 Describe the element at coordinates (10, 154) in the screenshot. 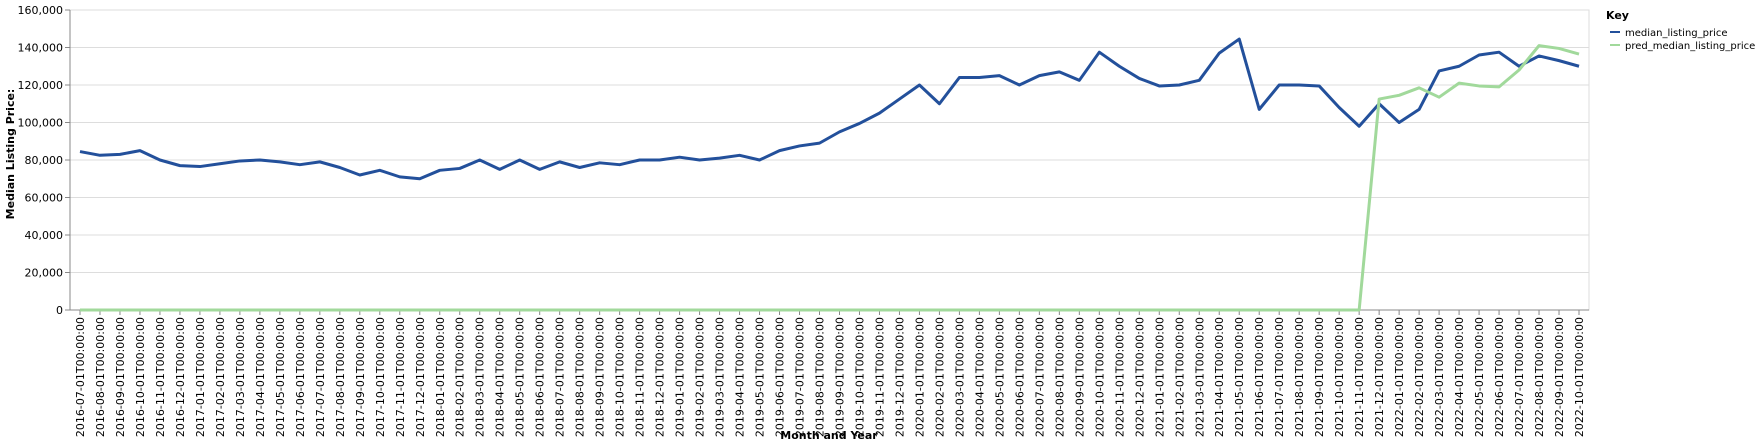

I see `y-axis-title: Median Listing Price:` at that location.